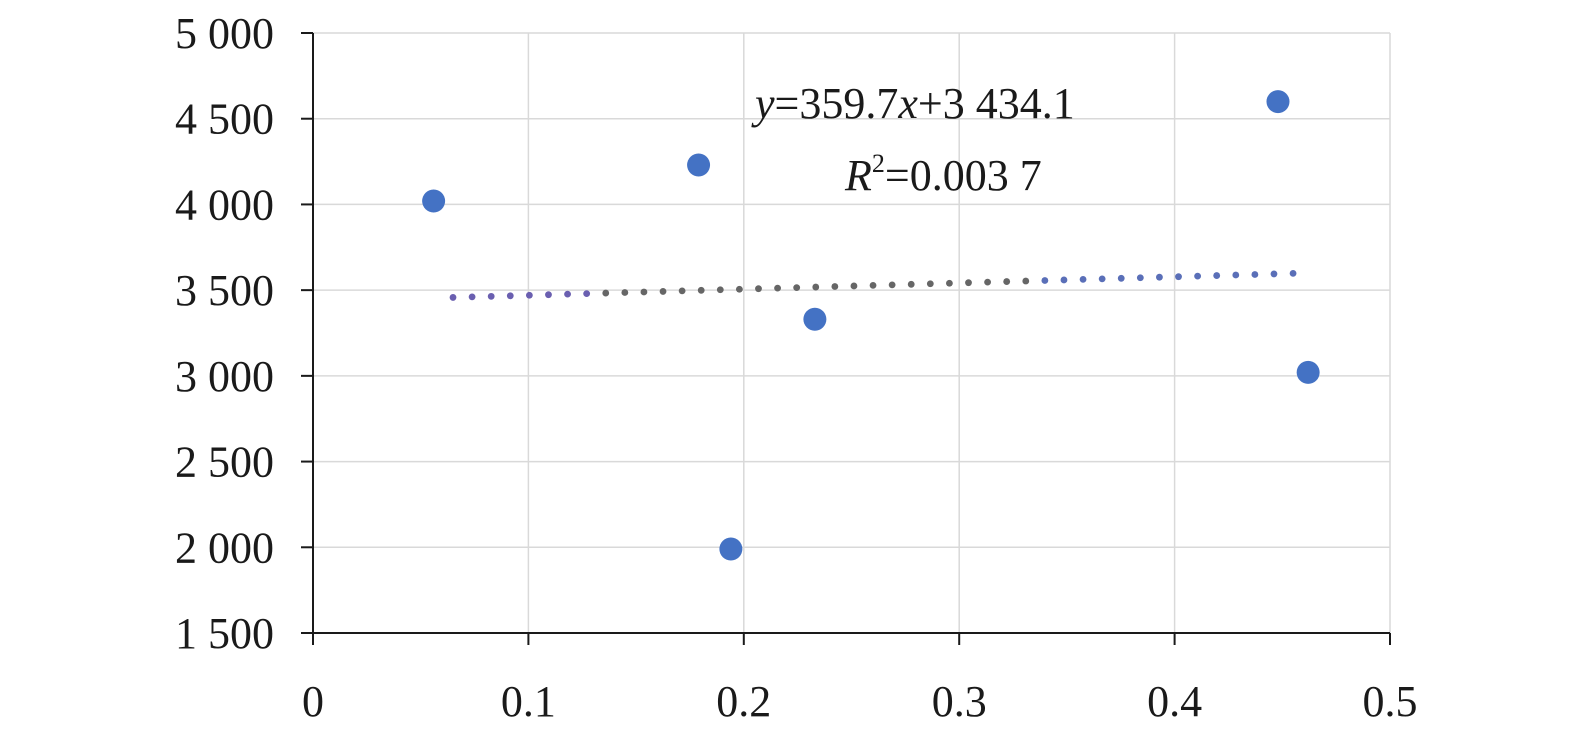  What do you see at coordinates (878, 163) in the screenshot?
I see `r-squared-exponent: 2` at bounding box center [878, 163].